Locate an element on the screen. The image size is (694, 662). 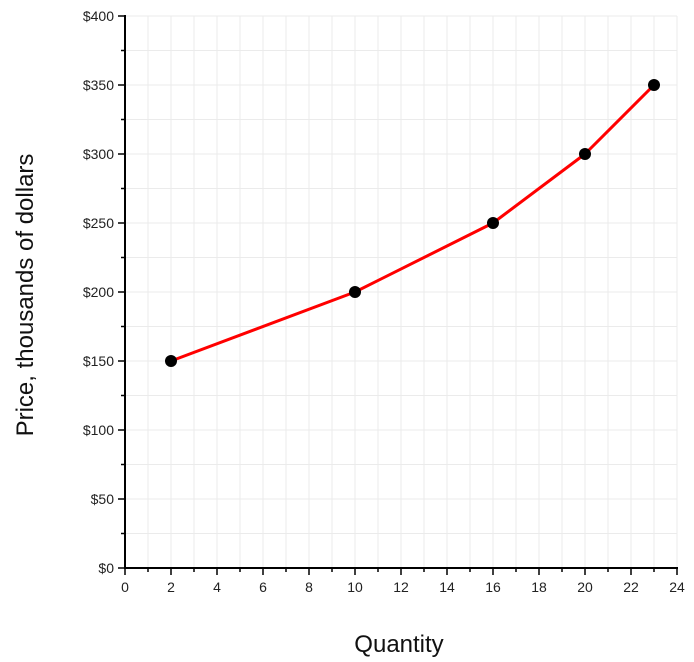
x-tick-label: 4 is located at coordinates (217, 587).